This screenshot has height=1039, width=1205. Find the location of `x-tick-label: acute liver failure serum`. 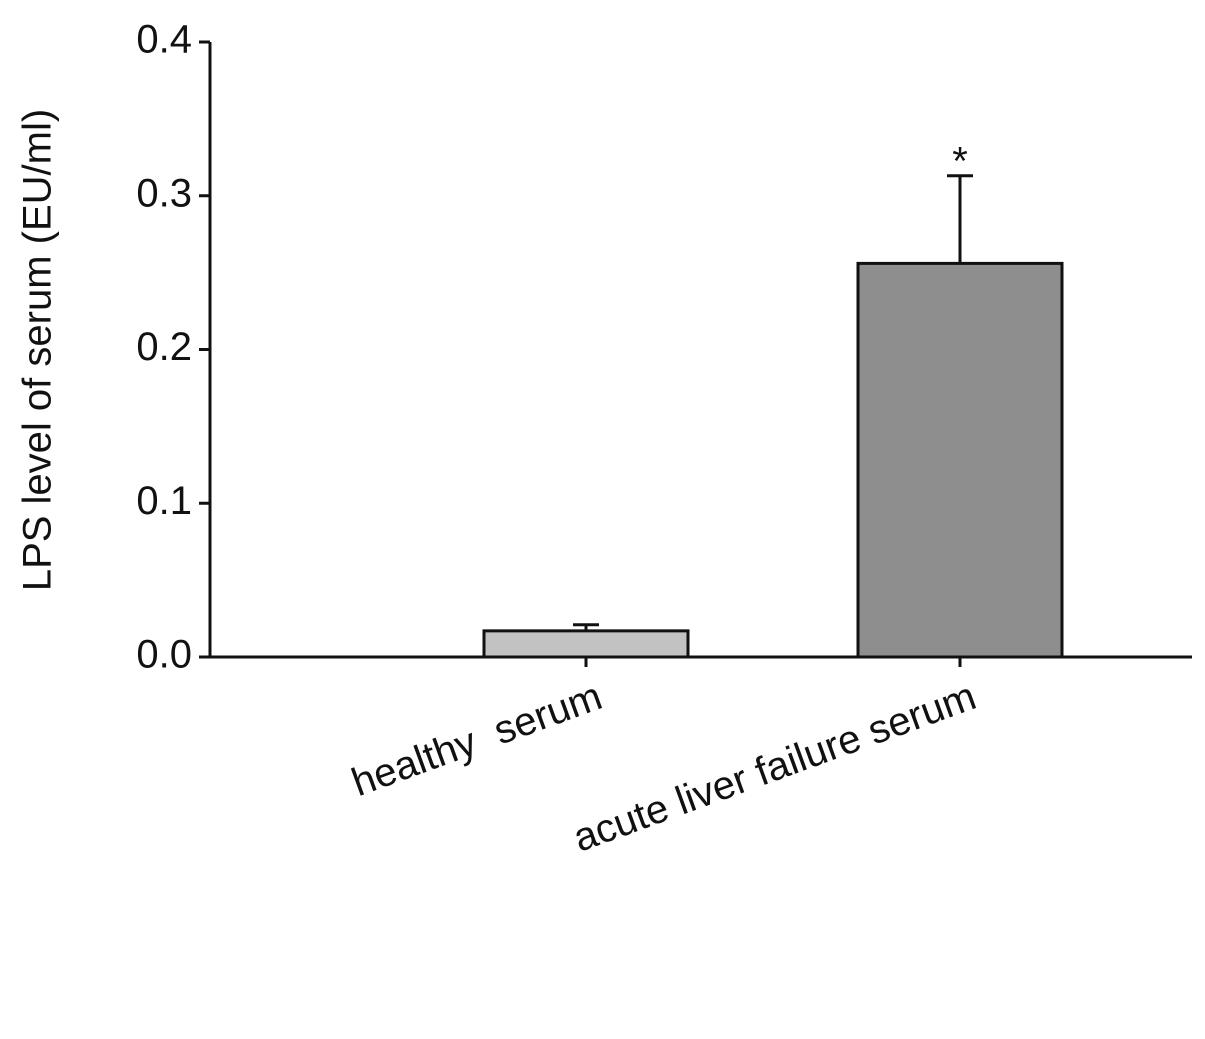

x-tick-label: acute liver failure serum is located at coordinates (775, 767).